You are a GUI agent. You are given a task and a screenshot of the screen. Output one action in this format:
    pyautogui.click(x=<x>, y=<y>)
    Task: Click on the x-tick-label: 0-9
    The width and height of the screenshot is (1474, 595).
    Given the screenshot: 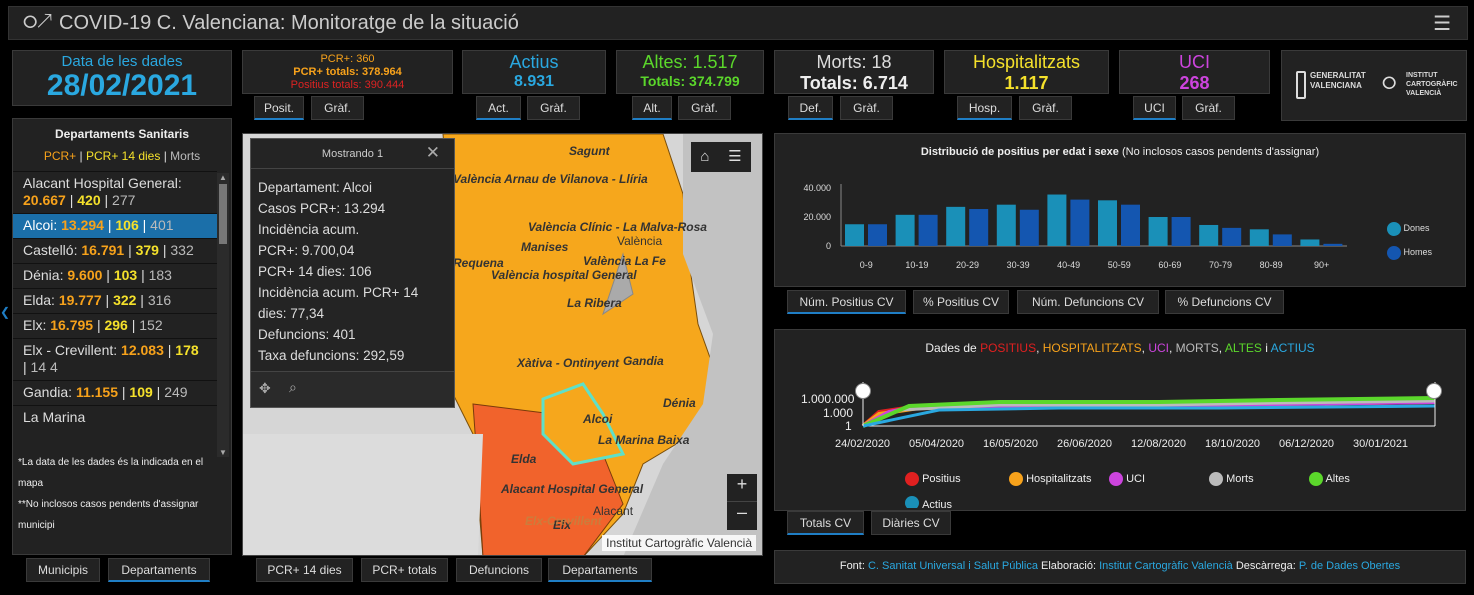 What is the action you would take?
    pyautogui.click(x=866, y=265)
    